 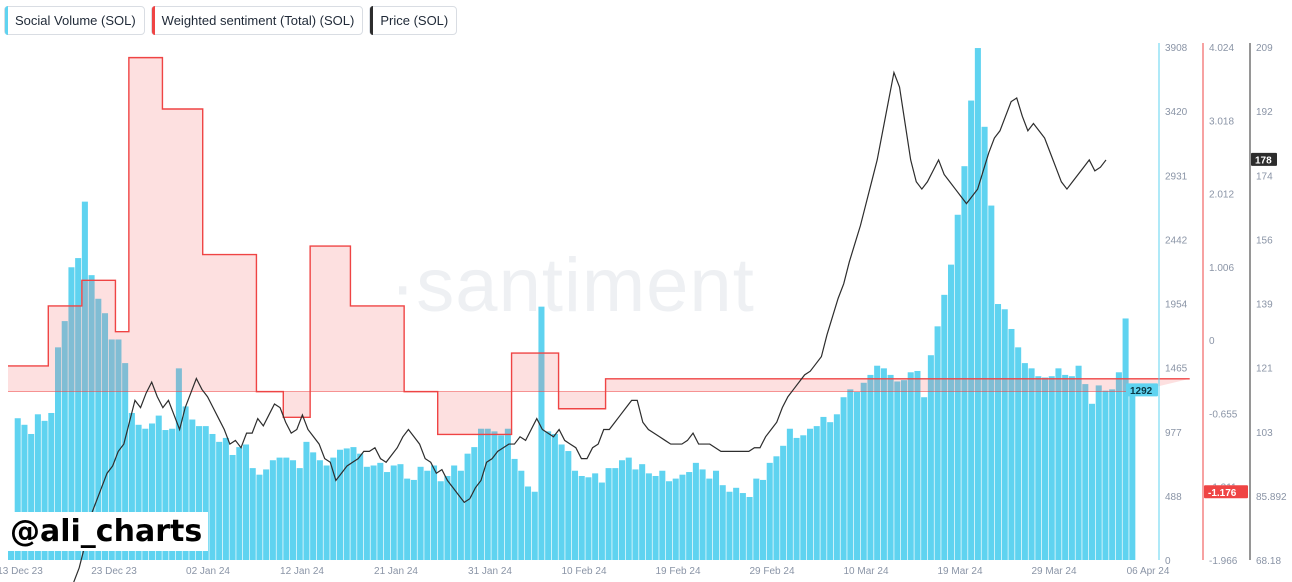 I want to click on x-tick-label: 29 Feb 24, so click(x=771, y=571).